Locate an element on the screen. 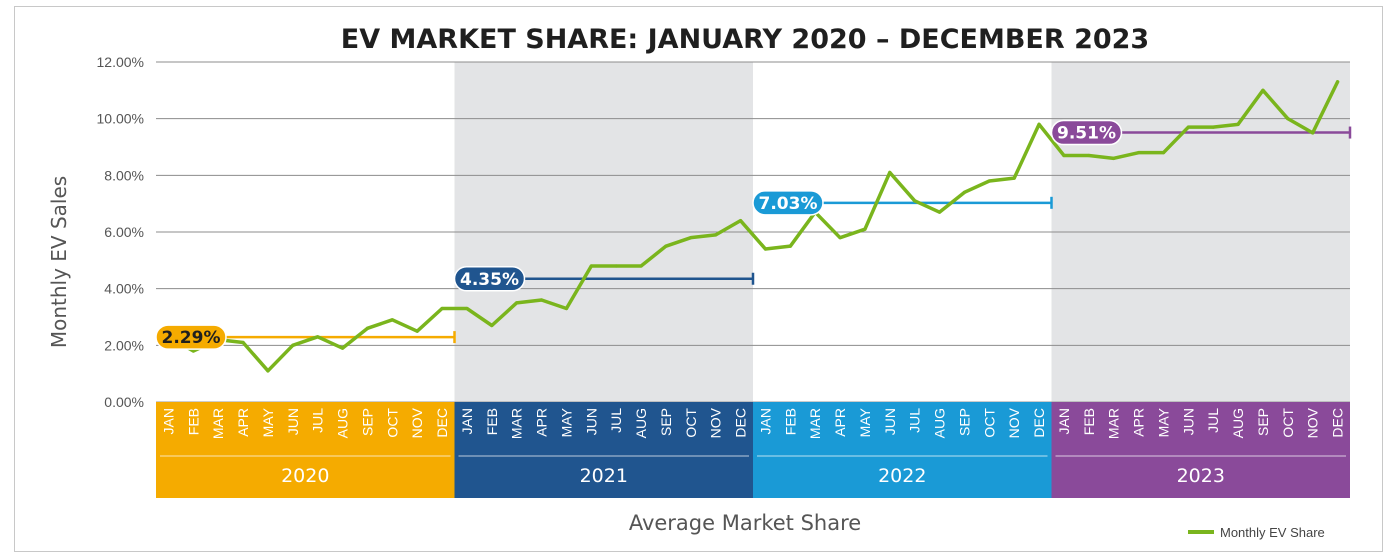 This screenshot has height=560, width=1397. average-pill-2021 is located at coordinates (489, 279).